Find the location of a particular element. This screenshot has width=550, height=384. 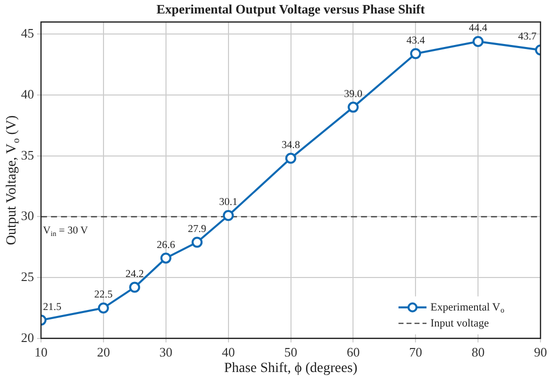

text: 21.5 is located at coordinates (52, 307).